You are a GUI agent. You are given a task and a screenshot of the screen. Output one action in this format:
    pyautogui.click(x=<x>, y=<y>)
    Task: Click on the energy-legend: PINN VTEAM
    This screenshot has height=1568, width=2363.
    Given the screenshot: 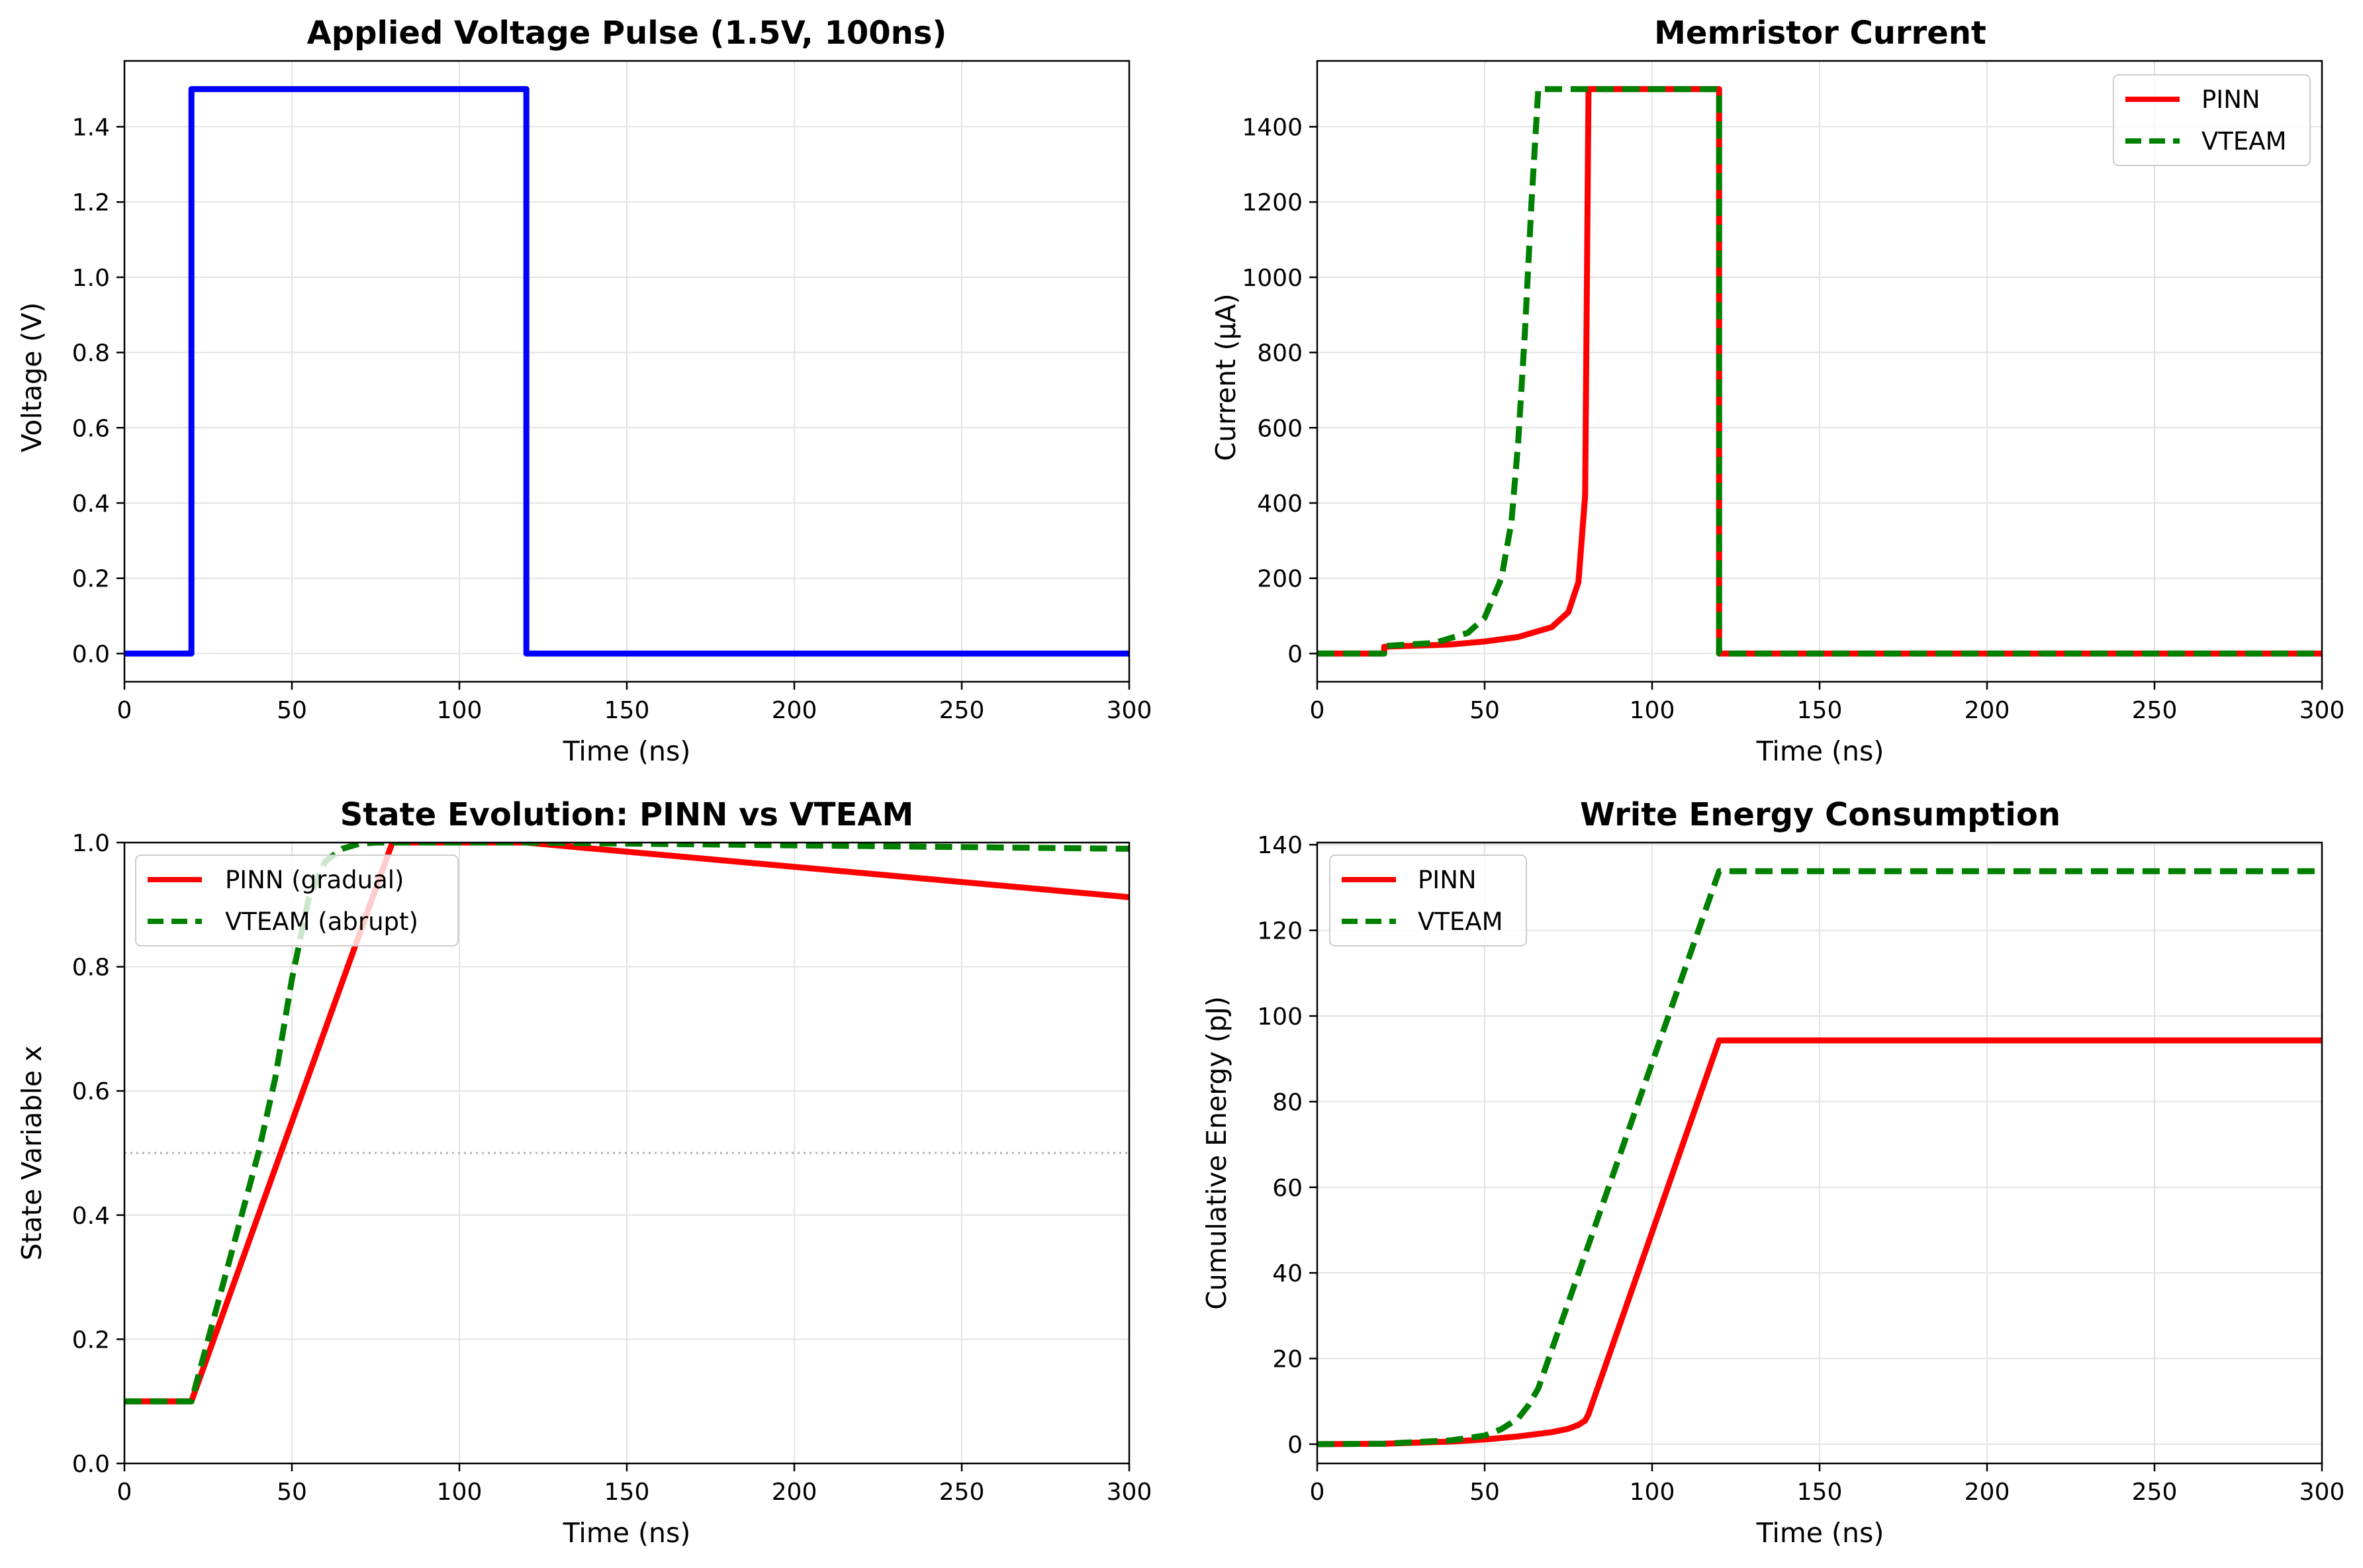 What is the action you would take?
    pyautogui.click(x=1428, y=900)
    